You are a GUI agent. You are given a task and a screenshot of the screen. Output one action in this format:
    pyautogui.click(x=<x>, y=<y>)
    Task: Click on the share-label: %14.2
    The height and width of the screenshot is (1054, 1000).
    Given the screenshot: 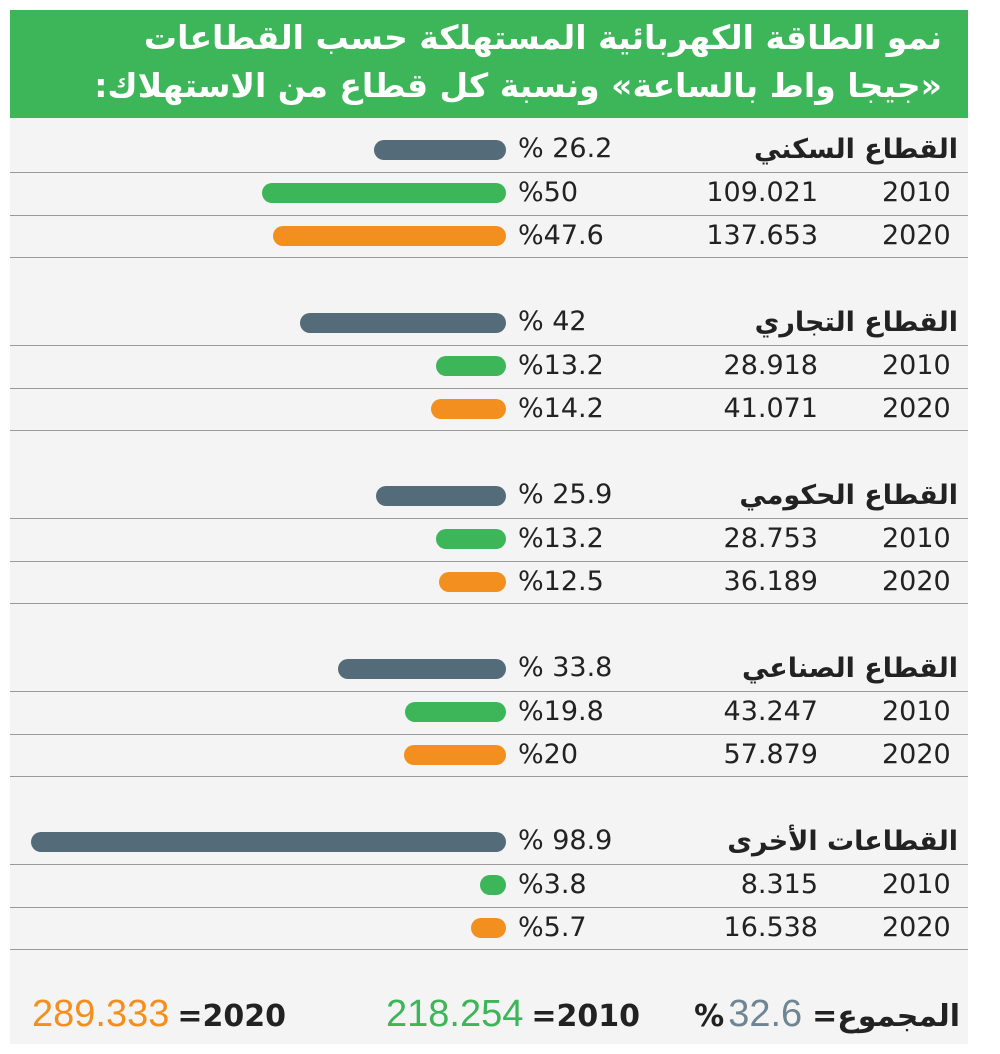 What is the action you would take?
    pyautogui.click(x=561, y=408)
    